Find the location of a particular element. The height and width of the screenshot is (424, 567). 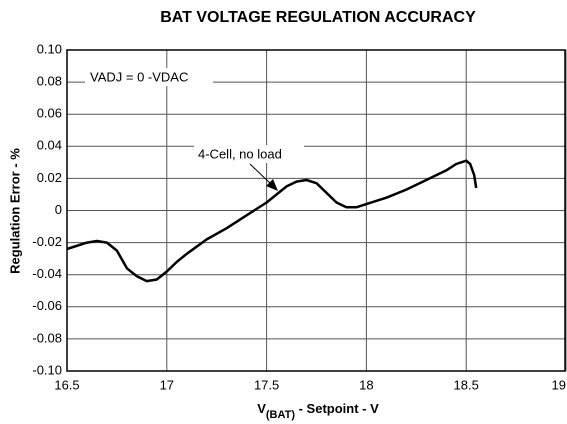

chart-title: BAT VOLTAGE REGULATION ACCURACY is located at coordinates (318, 17).